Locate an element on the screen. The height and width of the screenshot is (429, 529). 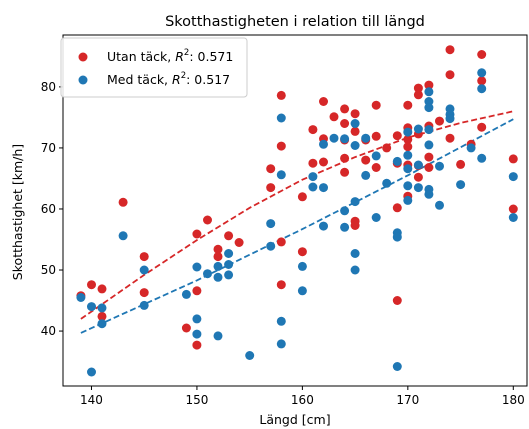
y-tick-label: 40 is located at coordinates (48, 331).